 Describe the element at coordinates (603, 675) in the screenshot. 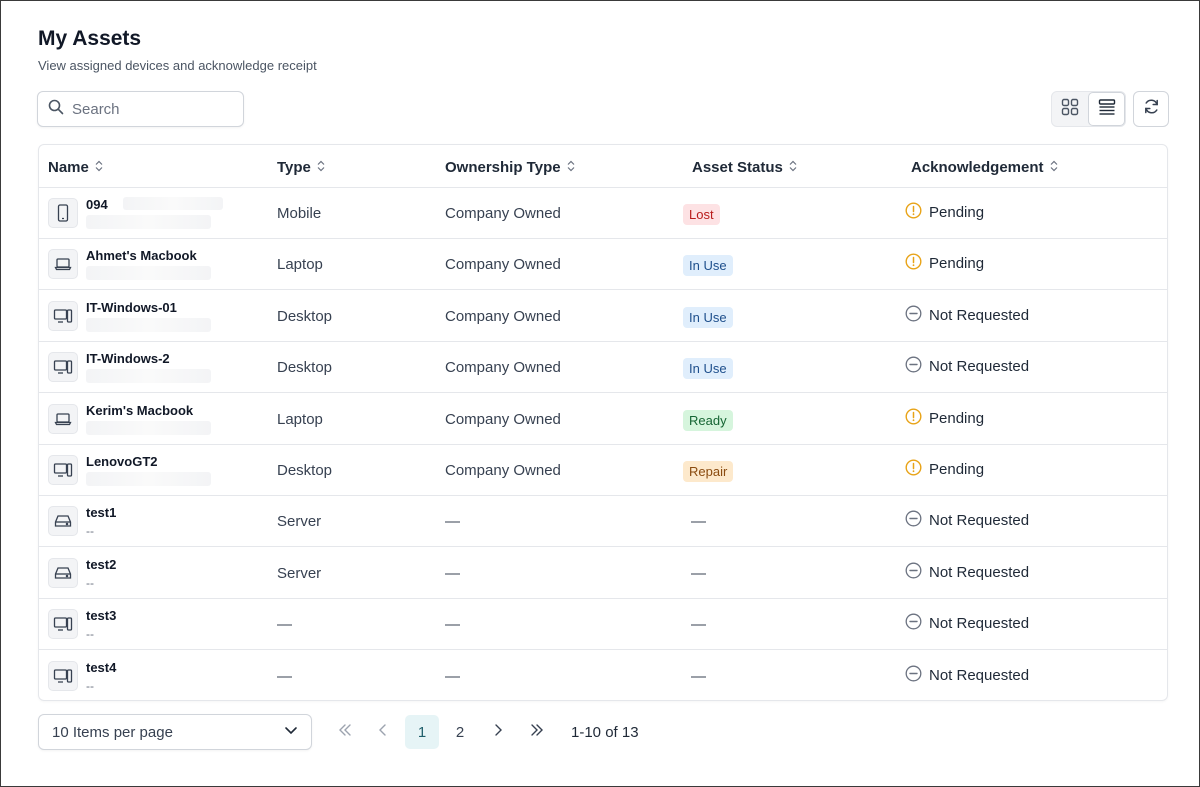

I see `table-row: test4 -- — — — Not Requested` at that location.